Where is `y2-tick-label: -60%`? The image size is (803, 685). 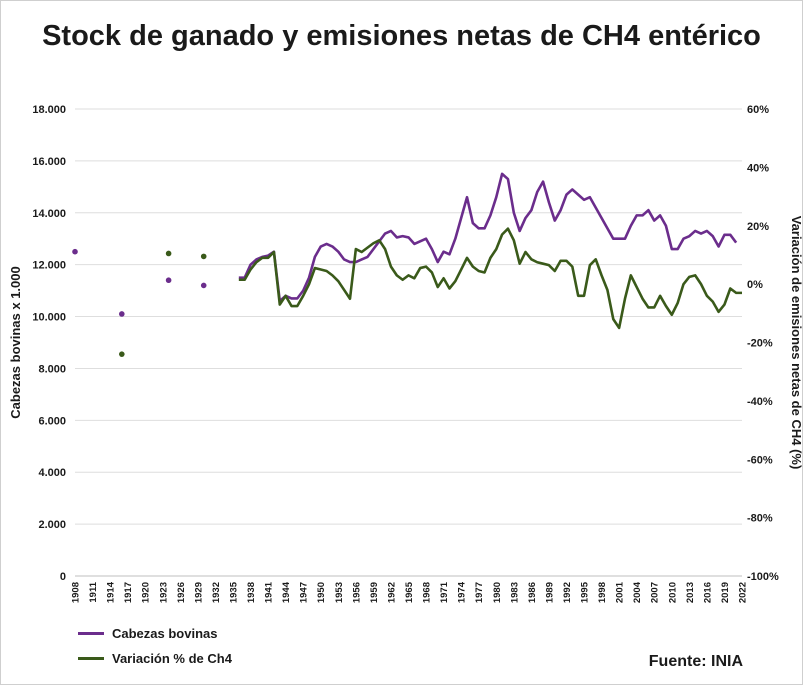
y2-tick-label: -60% is located at coordinates (760, 460).